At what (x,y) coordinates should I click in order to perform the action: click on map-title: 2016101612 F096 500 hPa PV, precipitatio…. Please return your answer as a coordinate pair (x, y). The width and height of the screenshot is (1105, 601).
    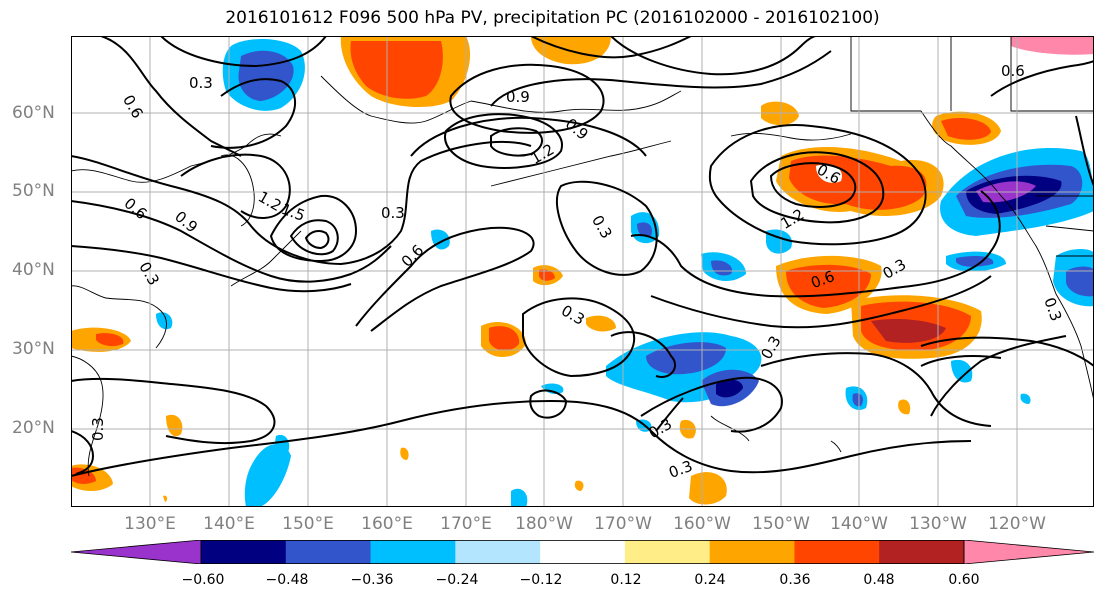
    Looking at the image, I should click on (552, 18).